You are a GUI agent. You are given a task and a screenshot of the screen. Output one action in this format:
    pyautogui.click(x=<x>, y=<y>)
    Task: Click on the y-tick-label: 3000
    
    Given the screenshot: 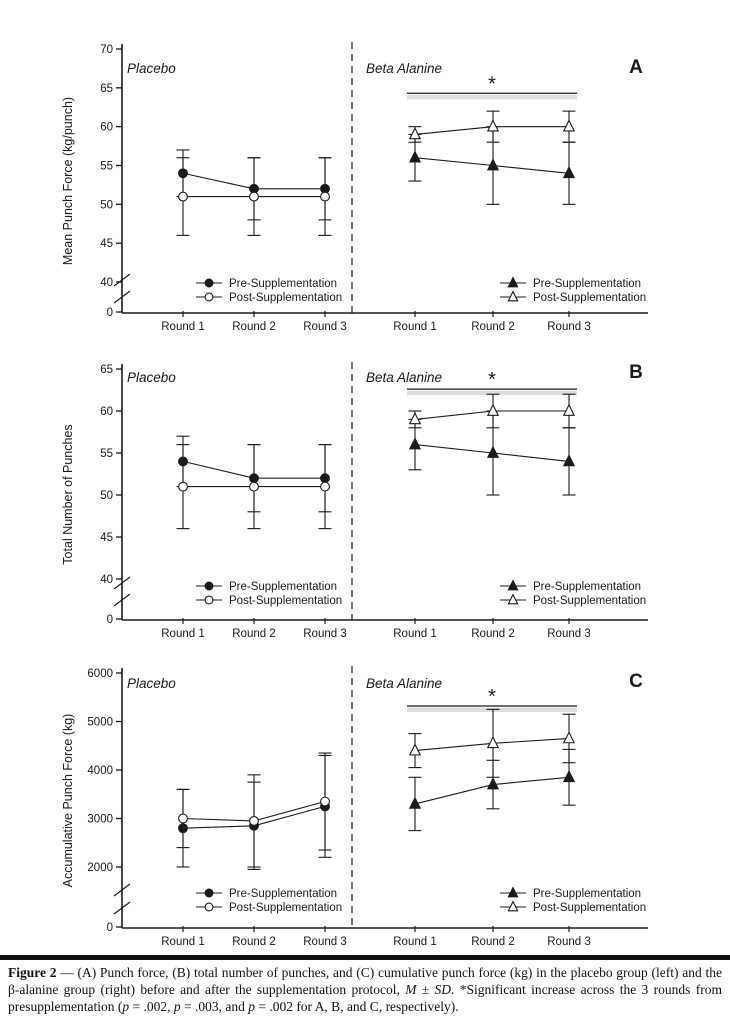 What is the action you would take?
    pyautogui.click(x=100, y=820)
    